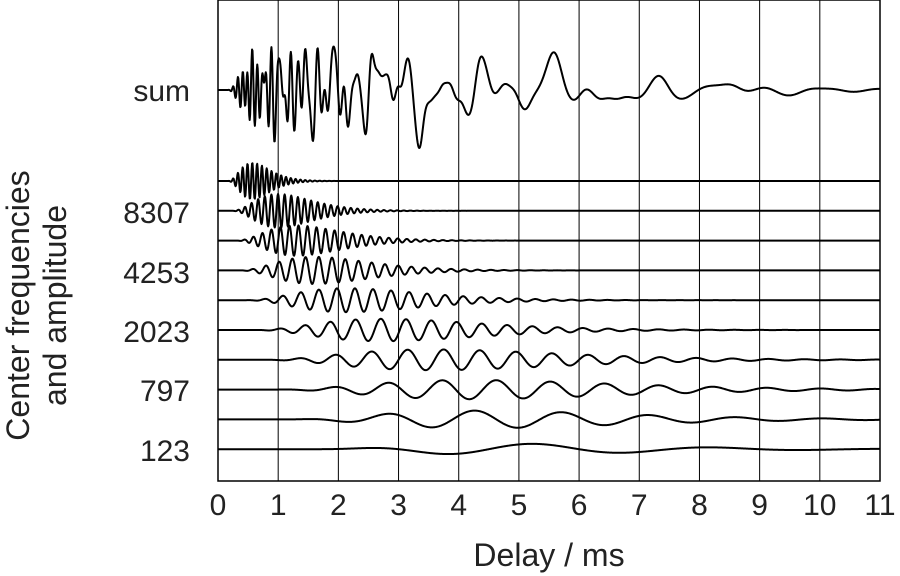  I want to click on y-tick-label-frequency: 4253, so click(156, 273).